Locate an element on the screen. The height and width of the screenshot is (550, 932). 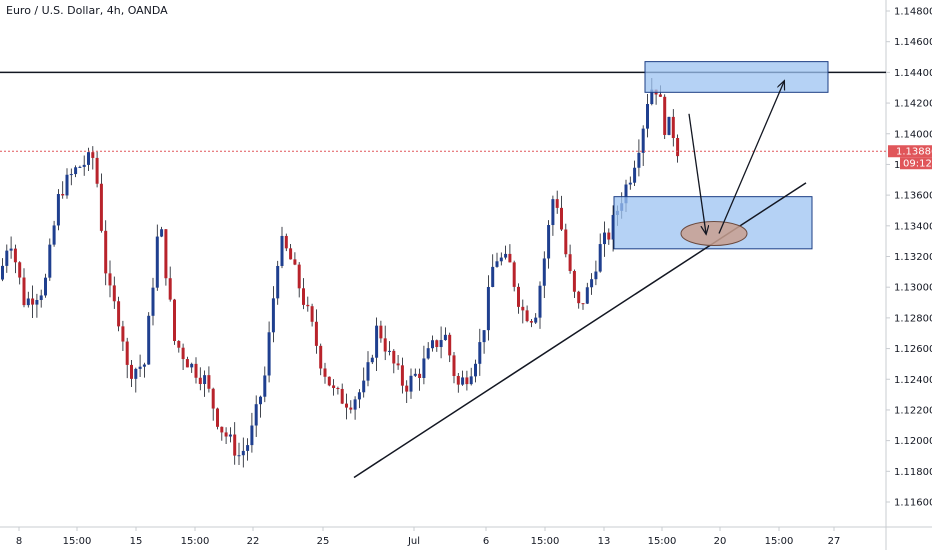
upper-supply-zone is located at coordinates (736, 77).